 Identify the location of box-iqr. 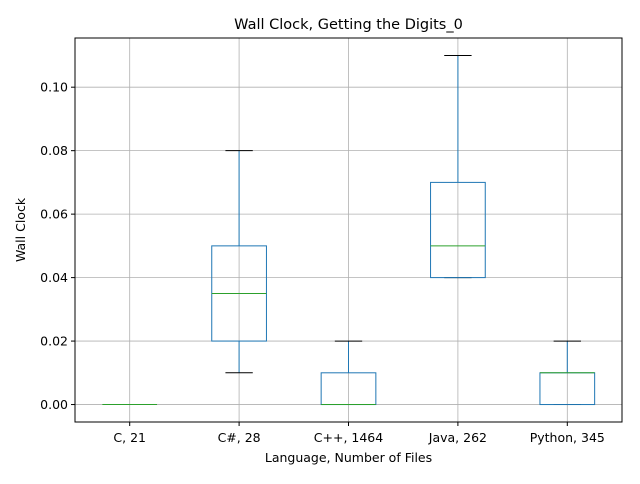
(458, 230).